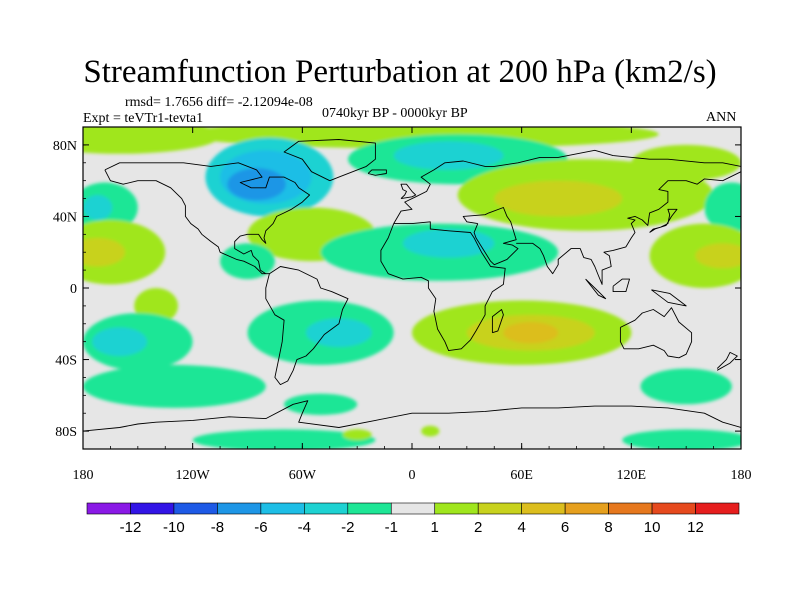 This screenshot has height=600, width=800. What do you see at coordinates (608, 527) in the screenshot?
I see `colorbar-label: 8` at bounding box center [608, 527].